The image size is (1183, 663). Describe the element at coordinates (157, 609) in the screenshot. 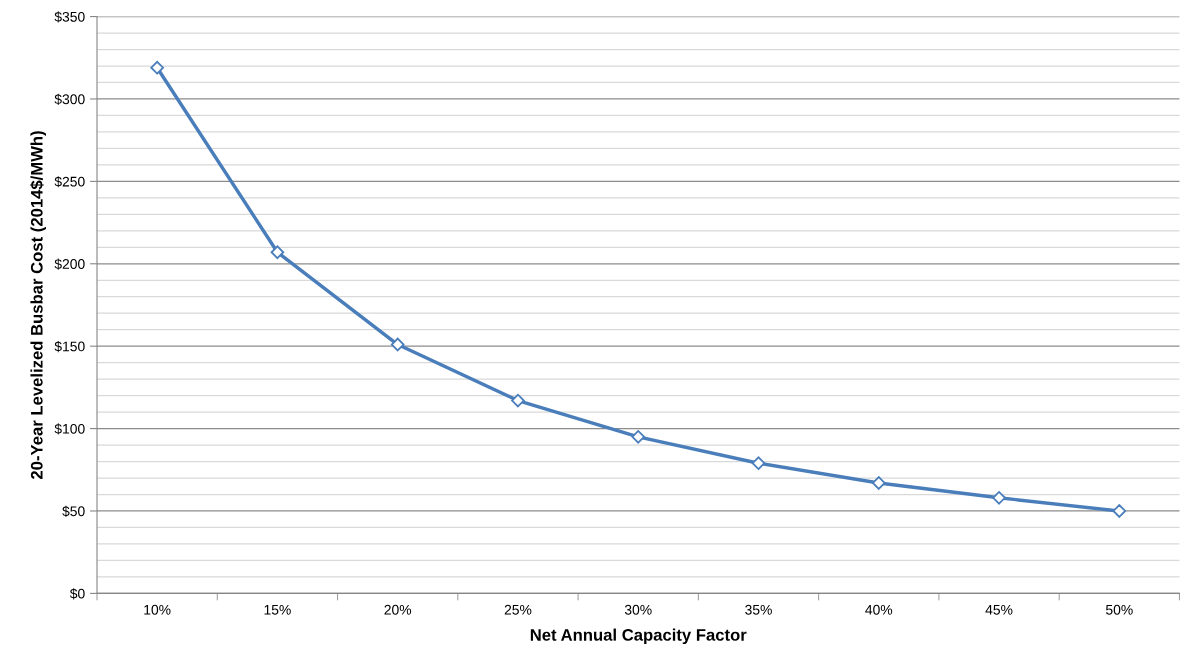

I see `x-tick-label: 10%` at that location.